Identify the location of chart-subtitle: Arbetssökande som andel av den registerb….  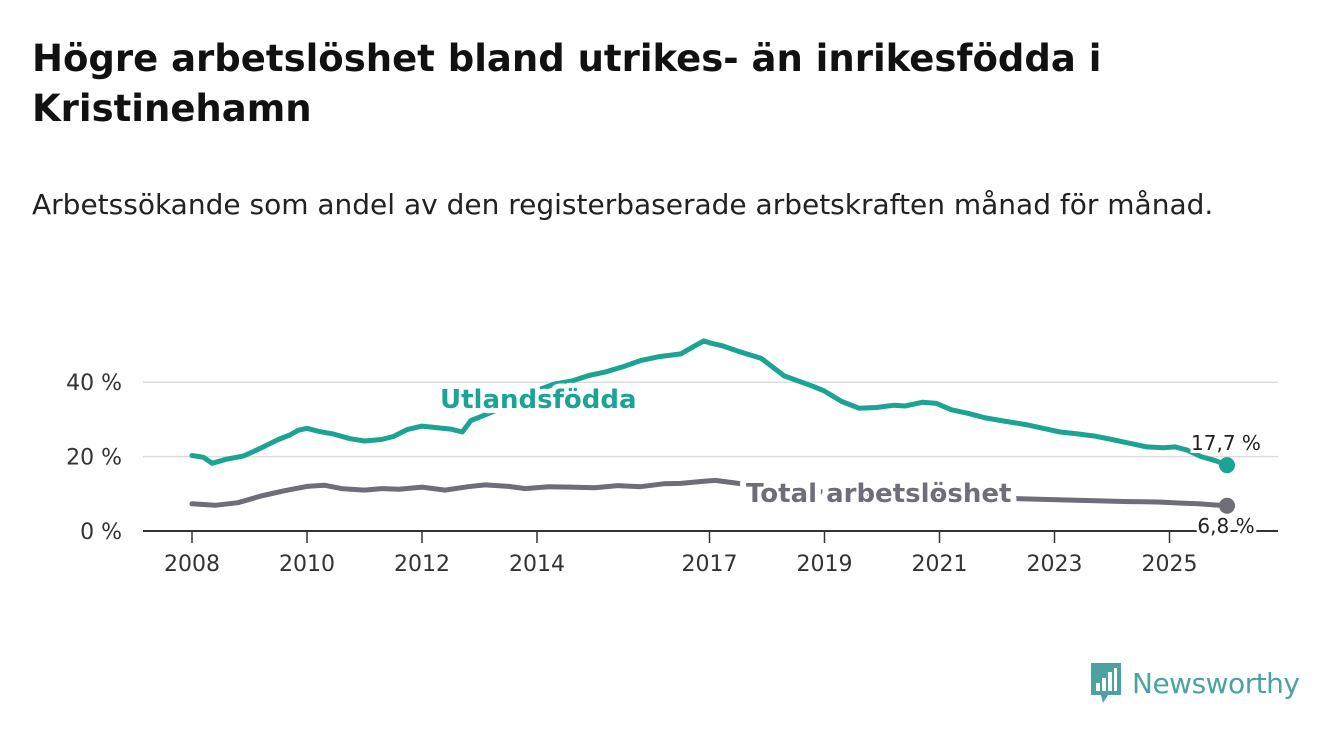
(623, 204).